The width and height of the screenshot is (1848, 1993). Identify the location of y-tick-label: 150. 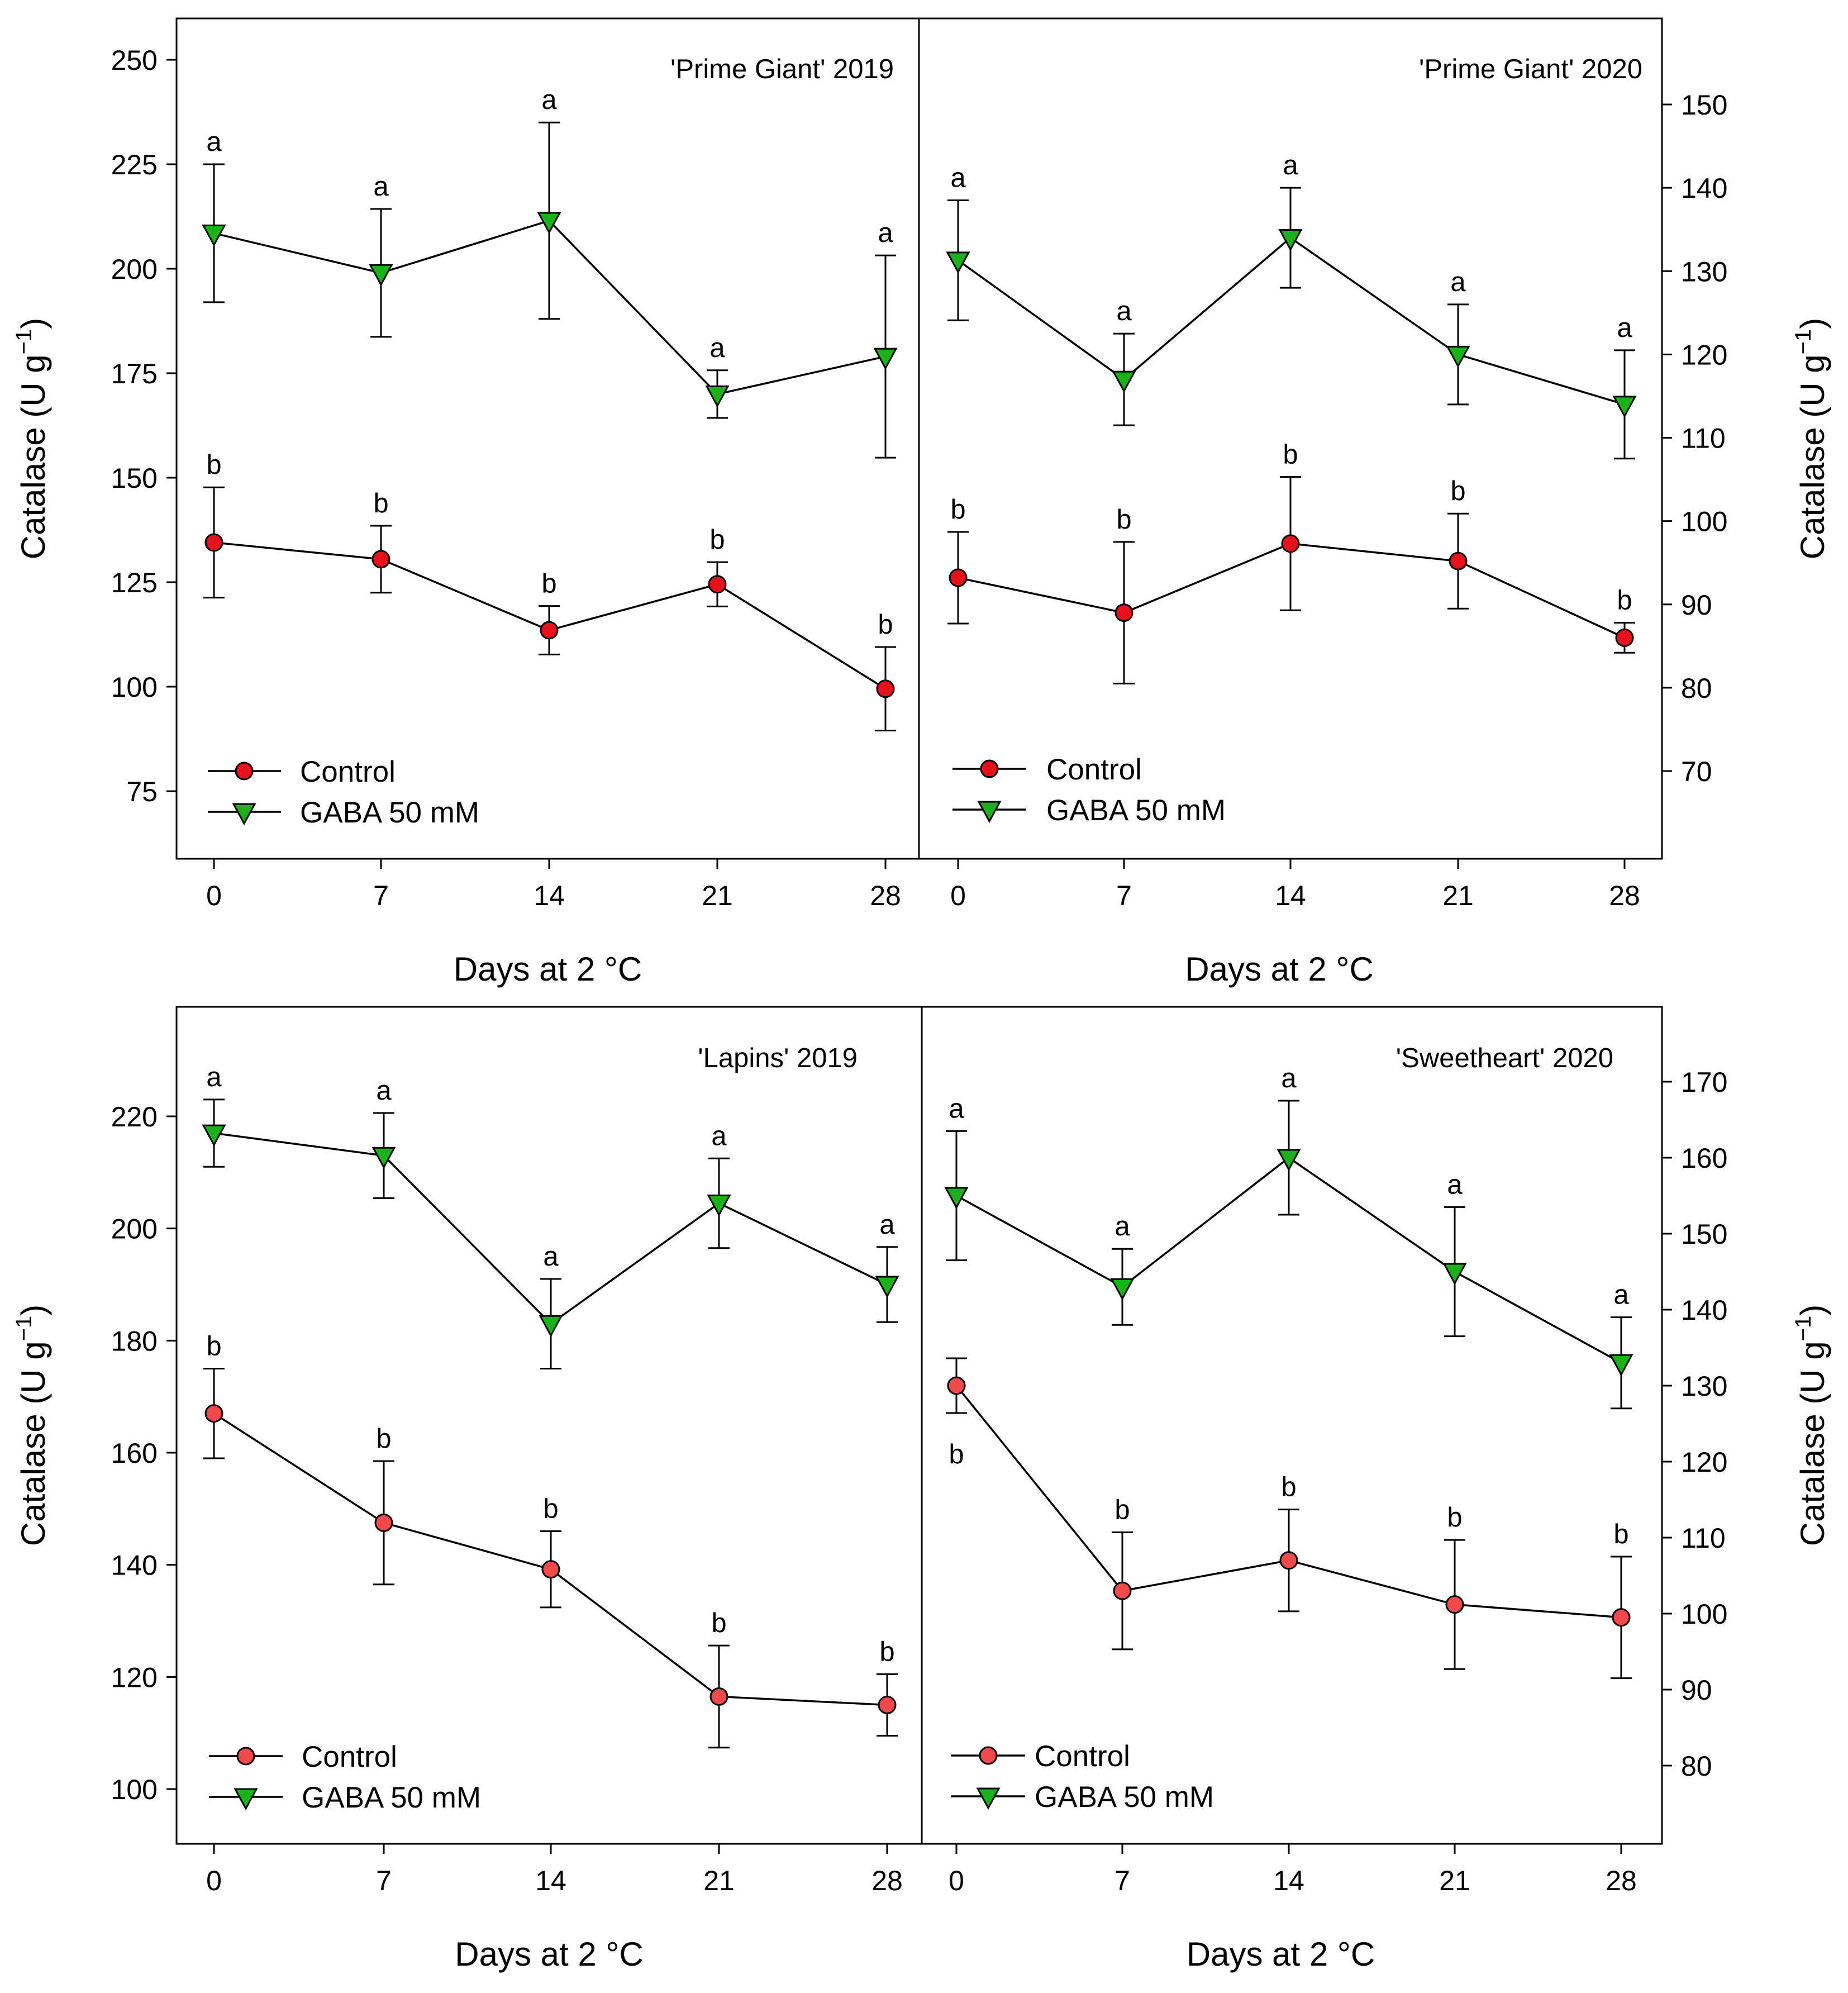
(134, 479).